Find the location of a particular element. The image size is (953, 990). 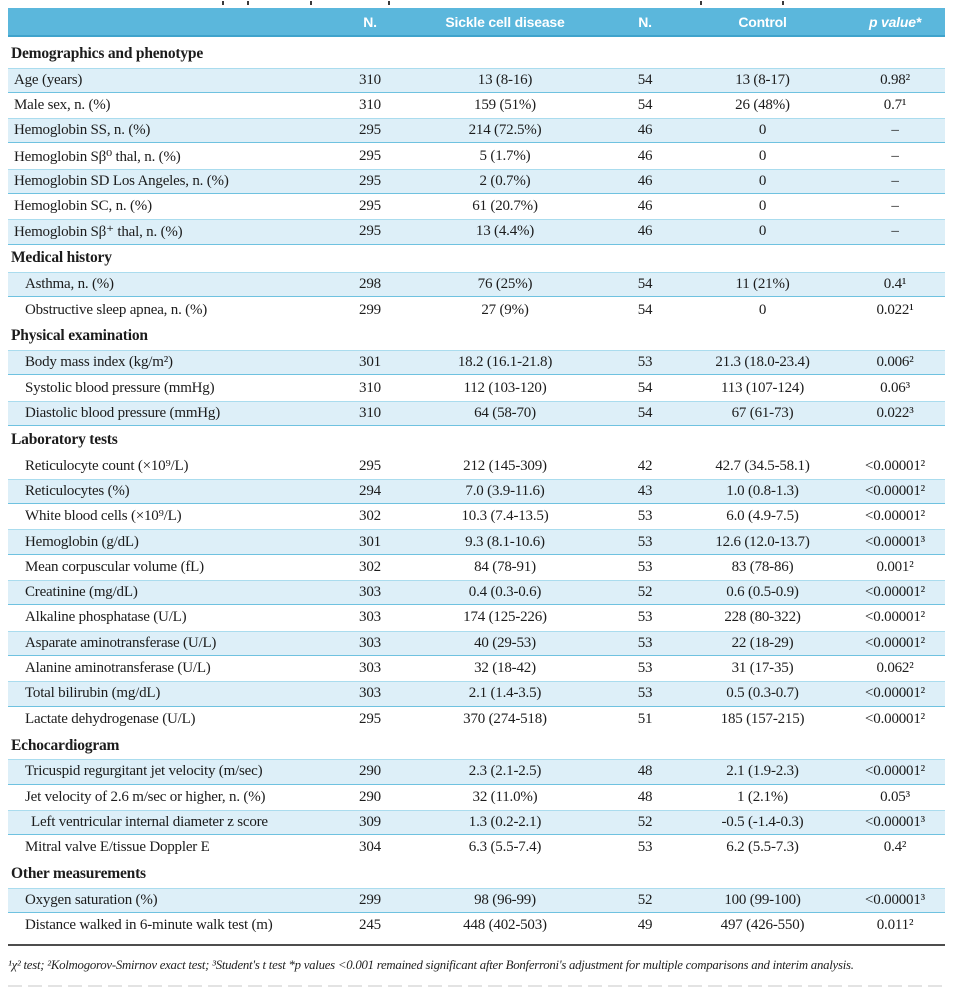

p-value-cell: <0.00001³ is located at coordinates (895, 822).